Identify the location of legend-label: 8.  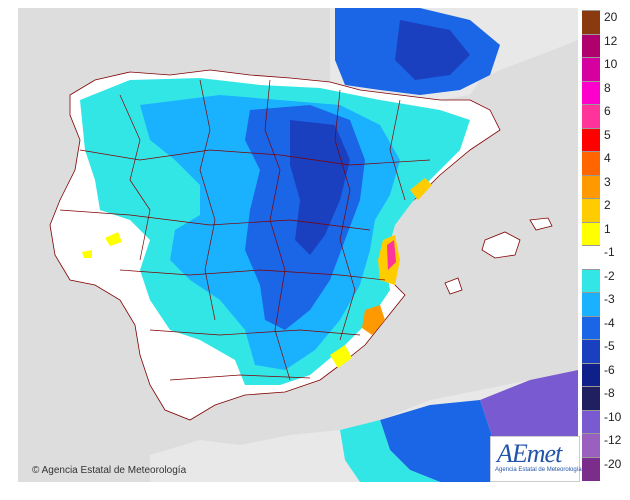
(607, 87).